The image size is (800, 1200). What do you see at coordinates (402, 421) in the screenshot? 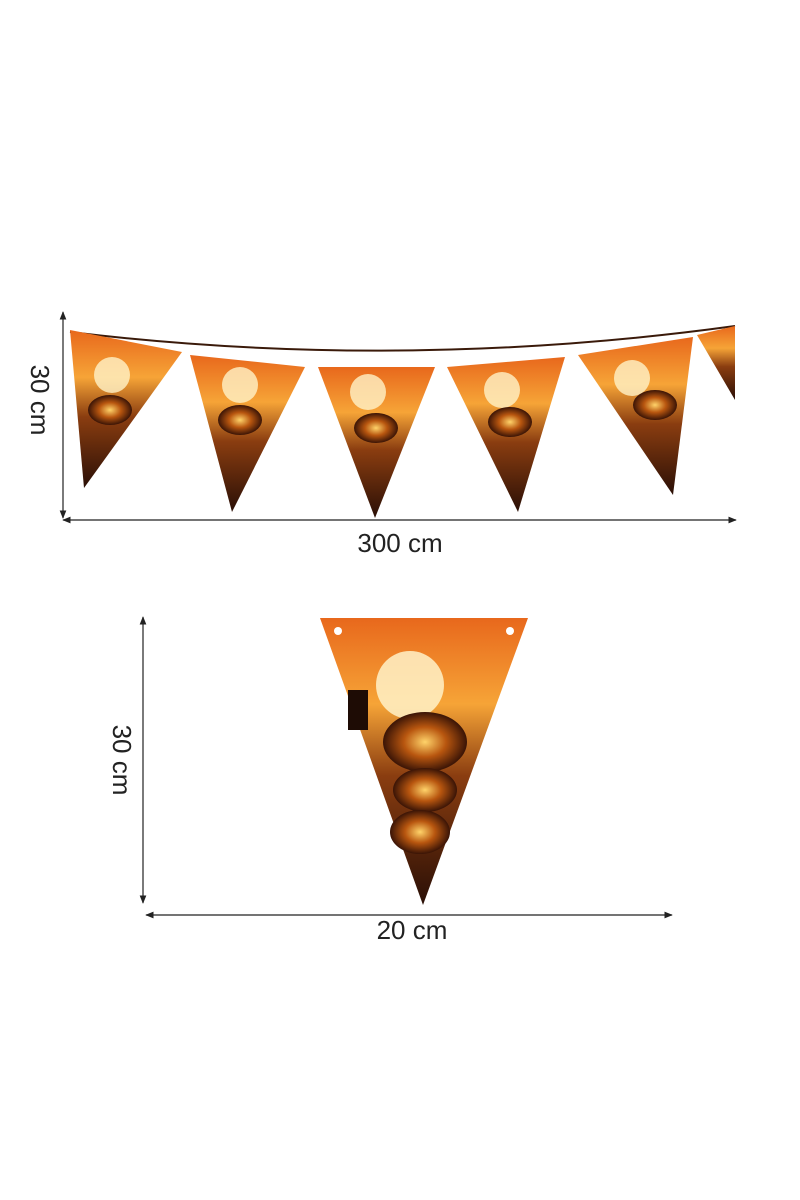
I see `garland` at bounding box center [402, 421].